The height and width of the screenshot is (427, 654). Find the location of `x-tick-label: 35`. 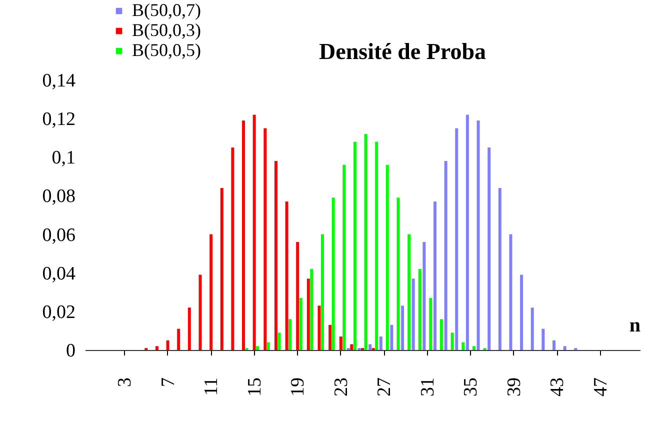

x-tick-label: 35 is located at coordinates (471, 387).